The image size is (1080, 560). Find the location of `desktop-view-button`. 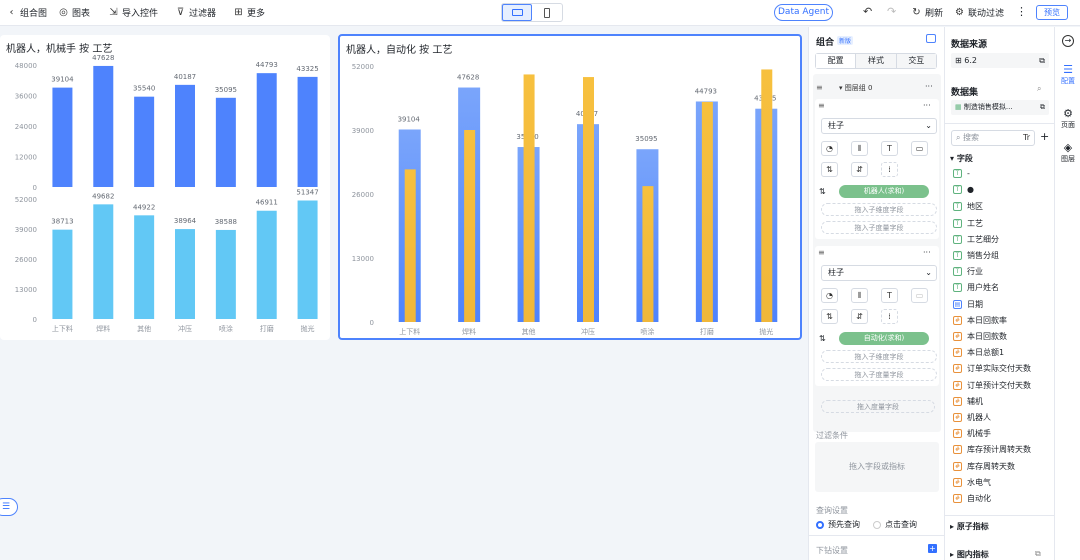

desktop-view-button is located at coordinates (517, 12).